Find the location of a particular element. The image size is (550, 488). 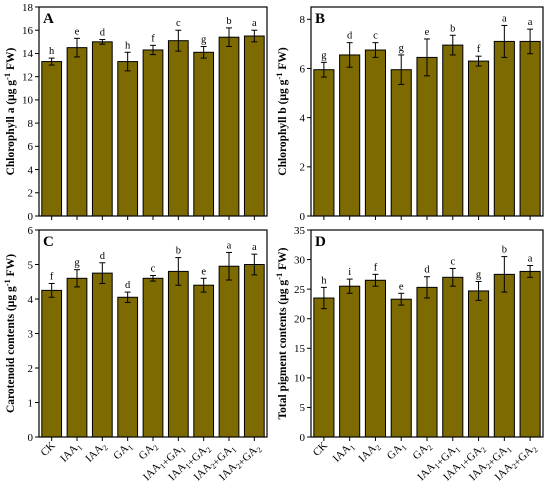

panel-letter: A is located at coordinates (48, 19).